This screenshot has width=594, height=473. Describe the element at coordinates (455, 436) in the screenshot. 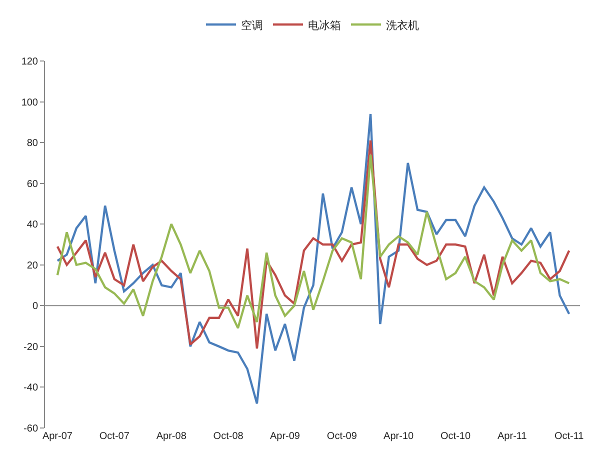

I see `x-tick-label: Oct-10` at that location.